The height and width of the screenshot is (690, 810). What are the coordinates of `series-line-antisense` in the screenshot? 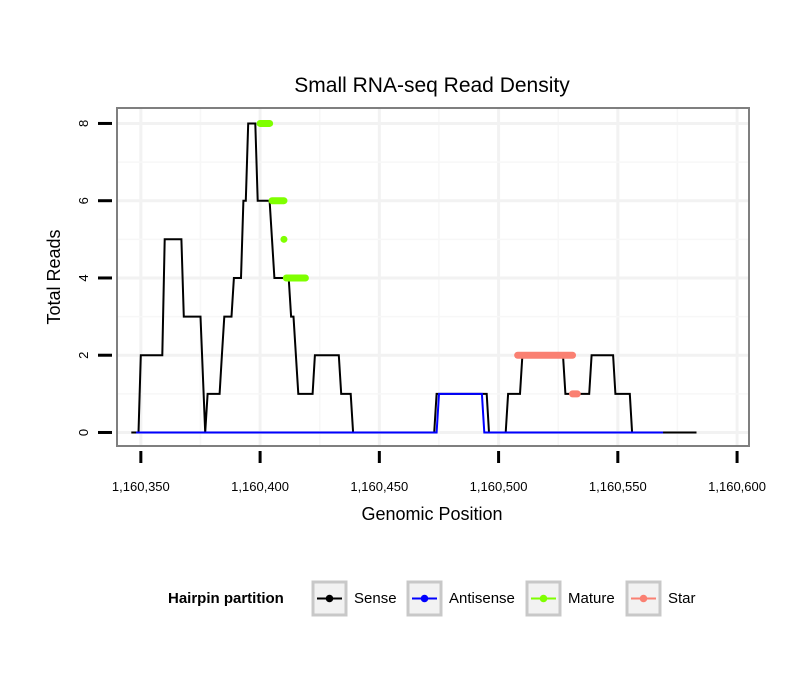 It's located at (400, 413).